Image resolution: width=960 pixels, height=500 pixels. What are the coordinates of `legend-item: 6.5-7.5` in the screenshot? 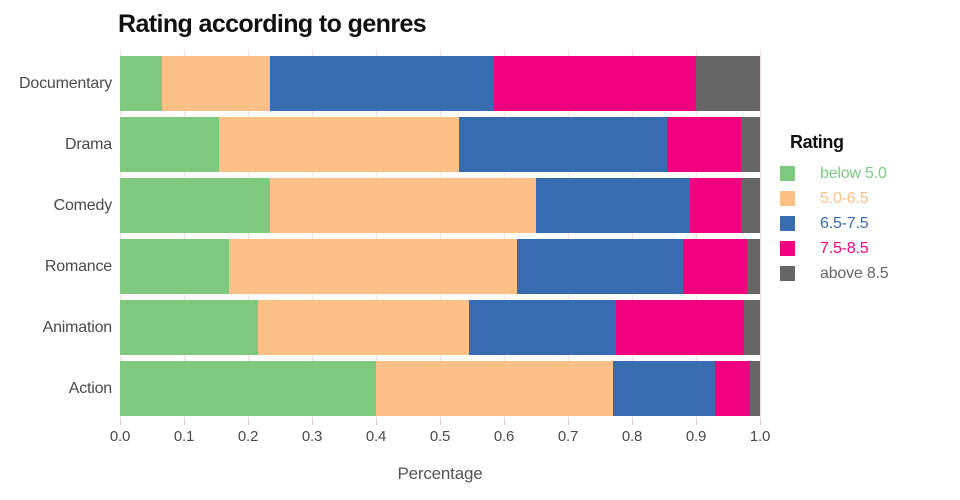 It's located at (867, 223).